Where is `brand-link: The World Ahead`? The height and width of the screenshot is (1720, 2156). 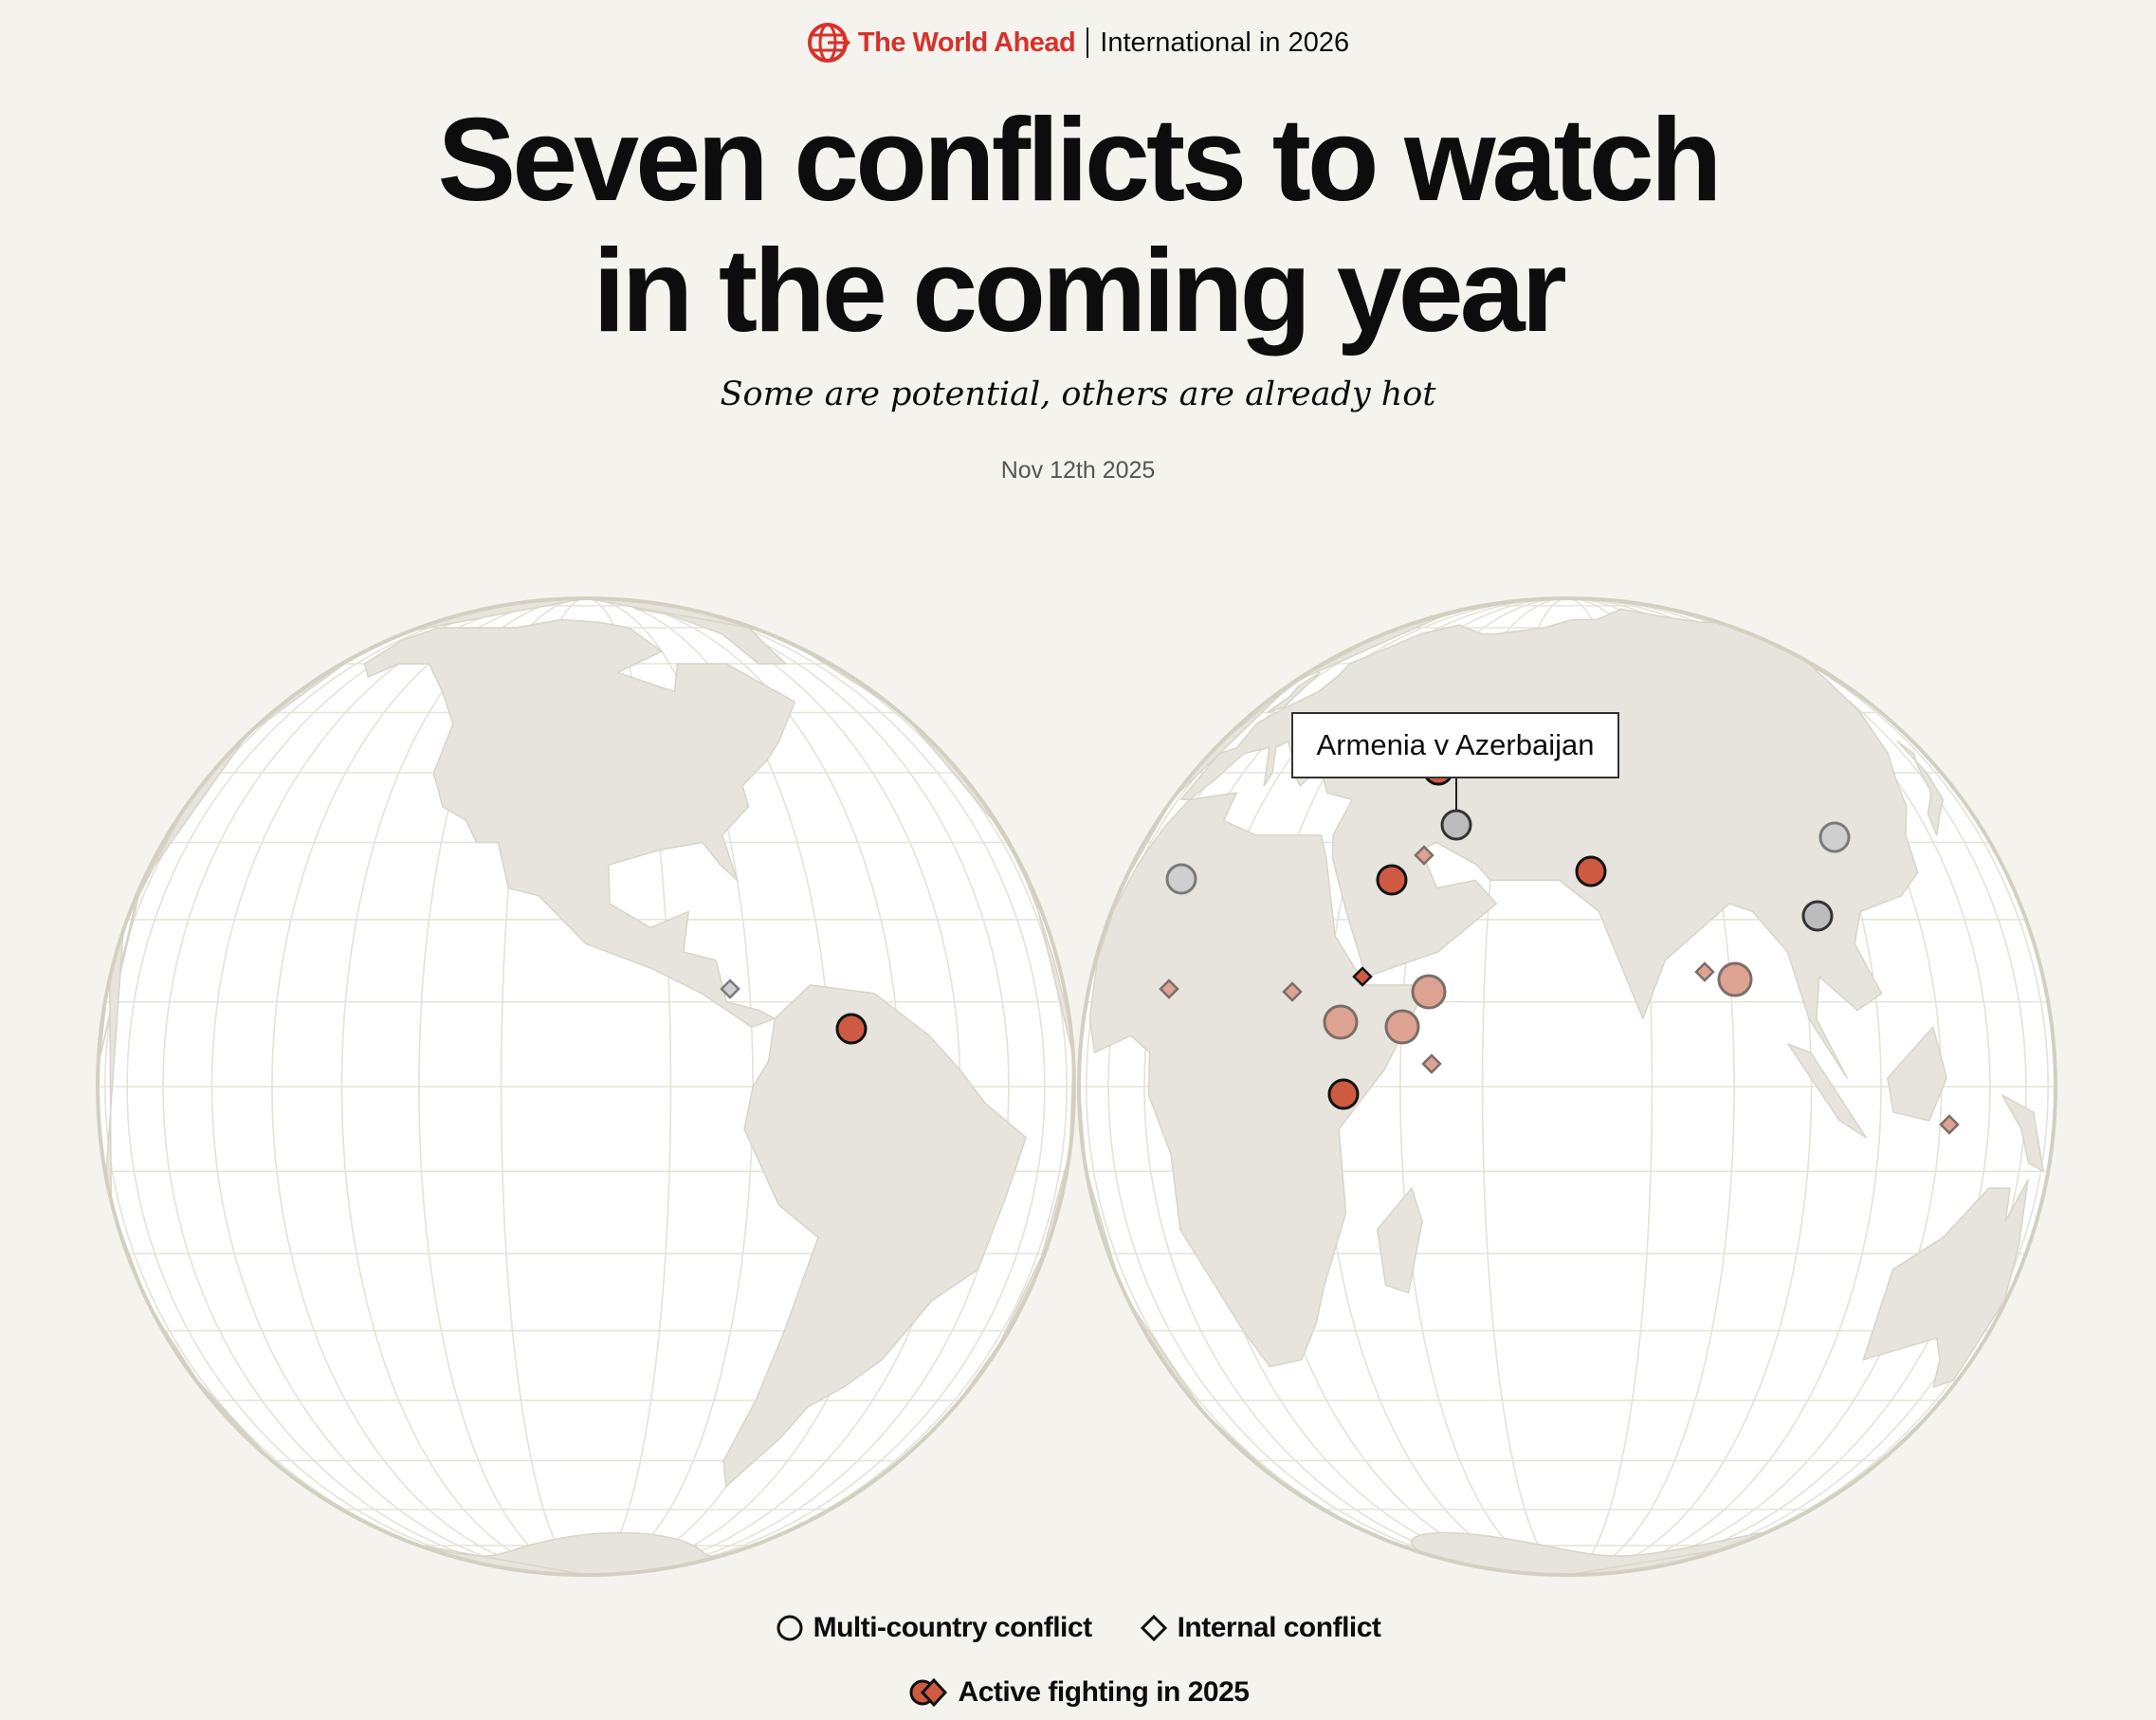 brand-link: The World Ahead is located at coordinates (967, 42).